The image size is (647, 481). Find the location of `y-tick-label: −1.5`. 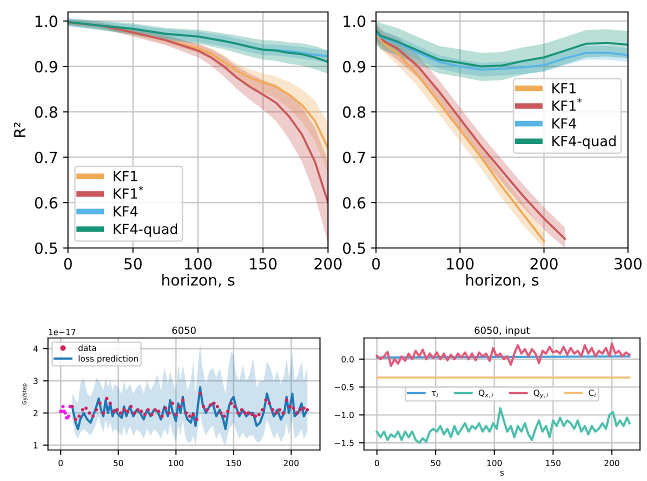

y-tick-label: −1.5 is located at coordinates (344, 443).